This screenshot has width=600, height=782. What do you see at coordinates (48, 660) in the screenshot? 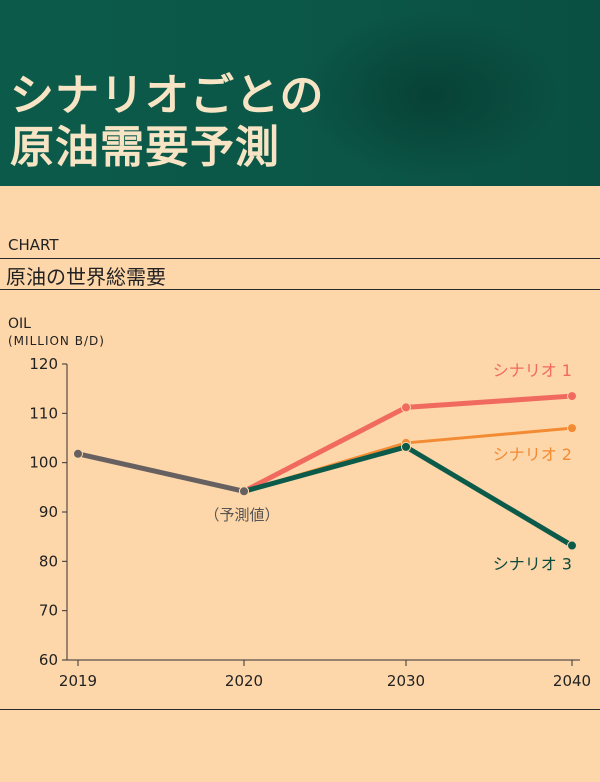
I see `y-tick-label: 60` at bounding box center [48, 660].